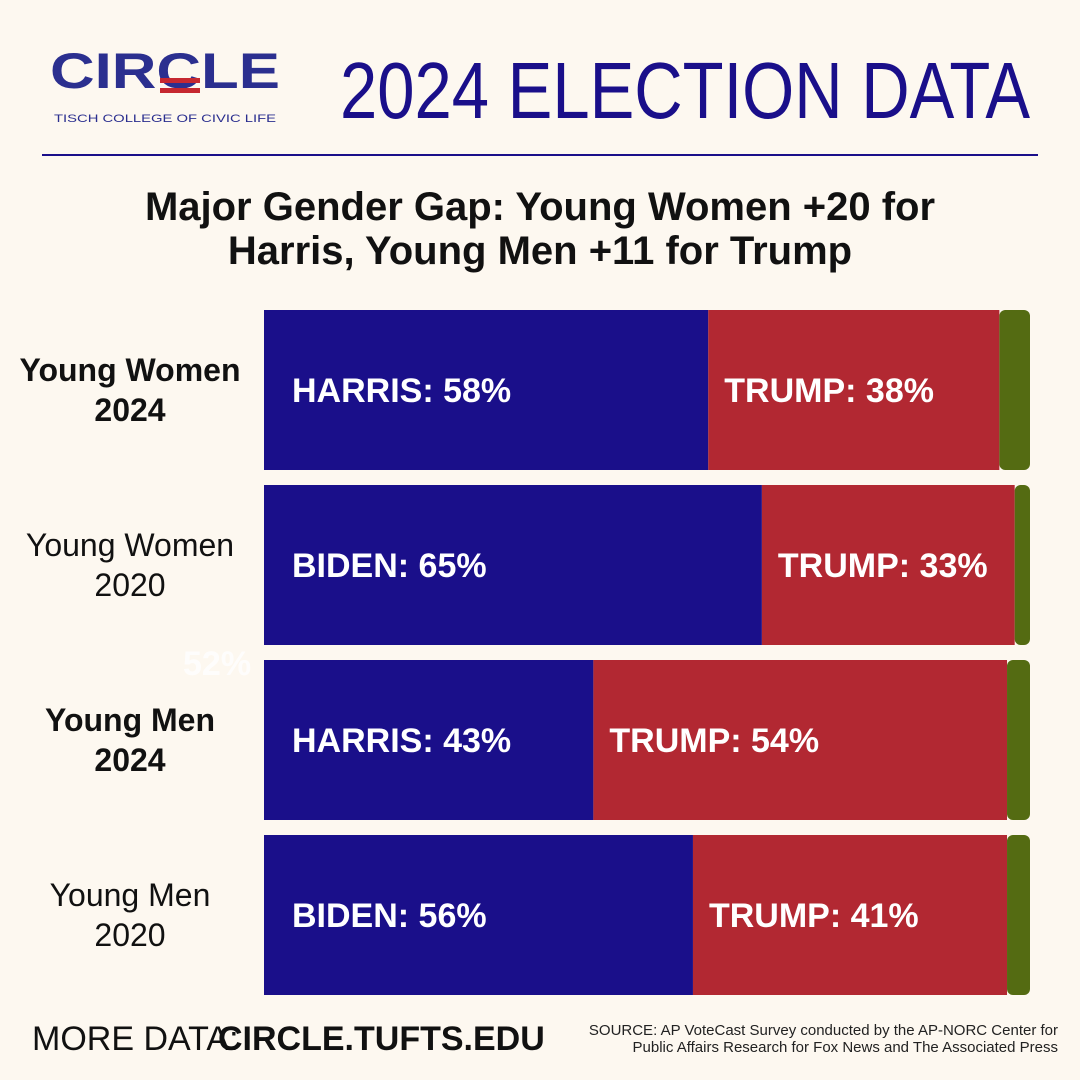 The width and height of the screenshot is (1080, 1080). Describe the element at coordinates (401, 391) in the screenshot. I see `value-label: HARRIS: 58%` at that location.